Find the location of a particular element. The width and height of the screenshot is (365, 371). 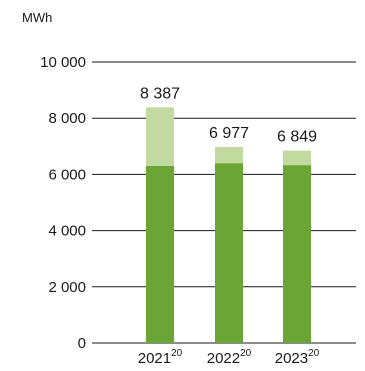

x-category-label-2021: 202120 is located at coordinates (160, 357).